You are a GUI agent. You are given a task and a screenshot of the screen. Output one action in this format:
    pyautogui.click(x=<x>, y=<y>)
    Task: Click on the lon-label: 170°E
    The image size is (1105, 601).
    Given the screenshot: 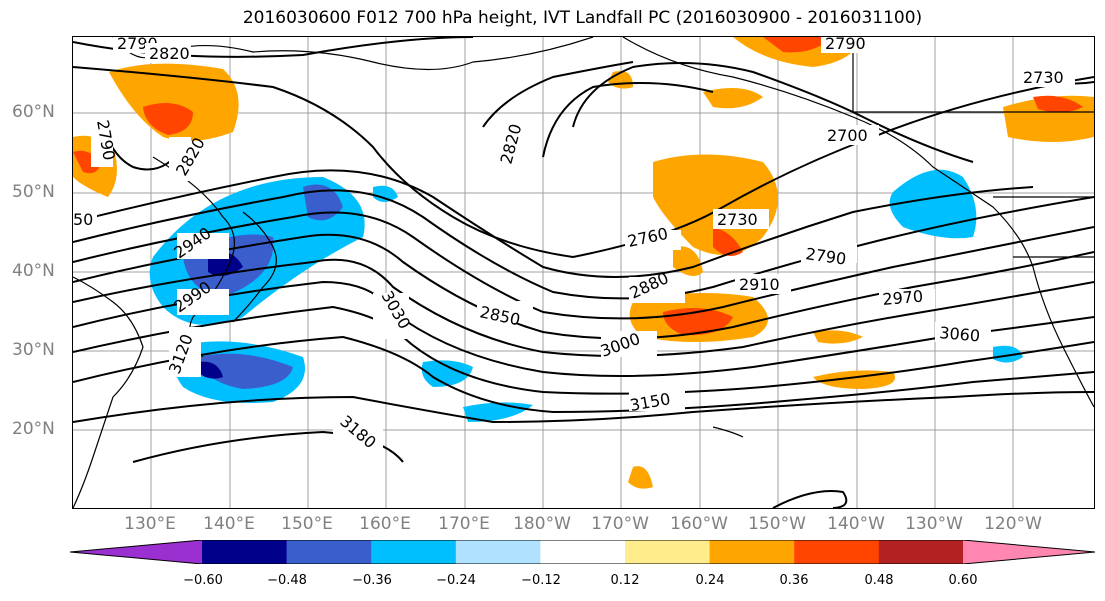 What is the action you would take?
    pyautogui.click(x=464, y=524)
    